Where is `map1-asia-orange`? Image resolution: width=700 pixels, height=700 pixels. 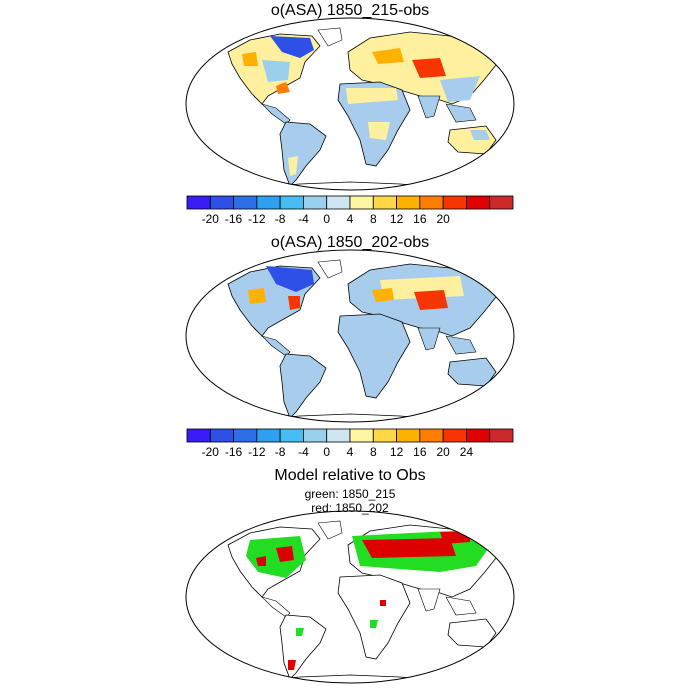 map1-asia-orange is located at coordinates (388, 56).